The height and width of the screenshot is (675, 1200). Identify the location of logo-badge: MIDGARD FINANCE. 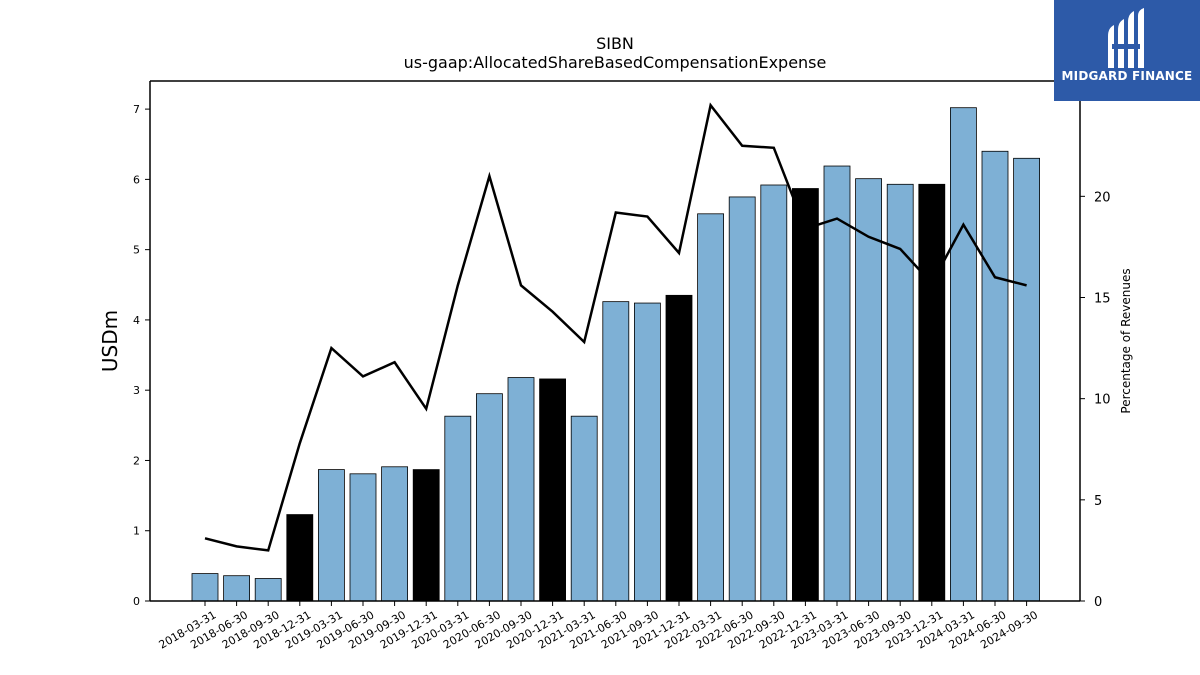
(1127, 50).